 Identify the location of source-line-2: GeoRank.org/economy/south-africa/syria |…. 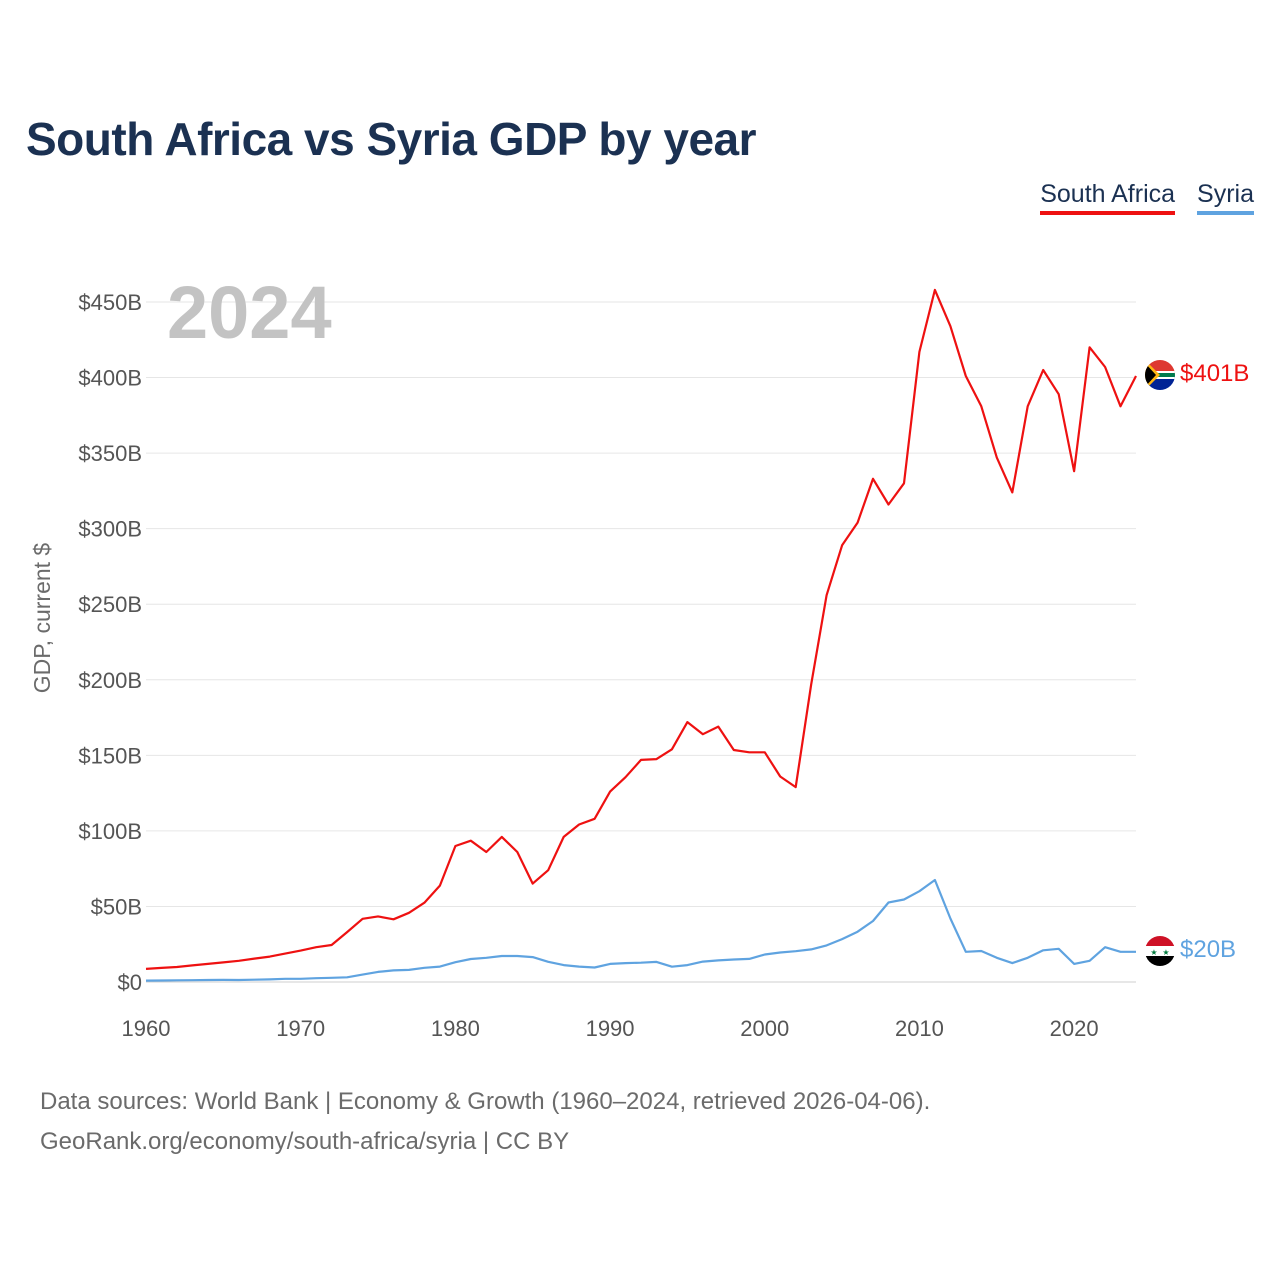
(305, 1141).